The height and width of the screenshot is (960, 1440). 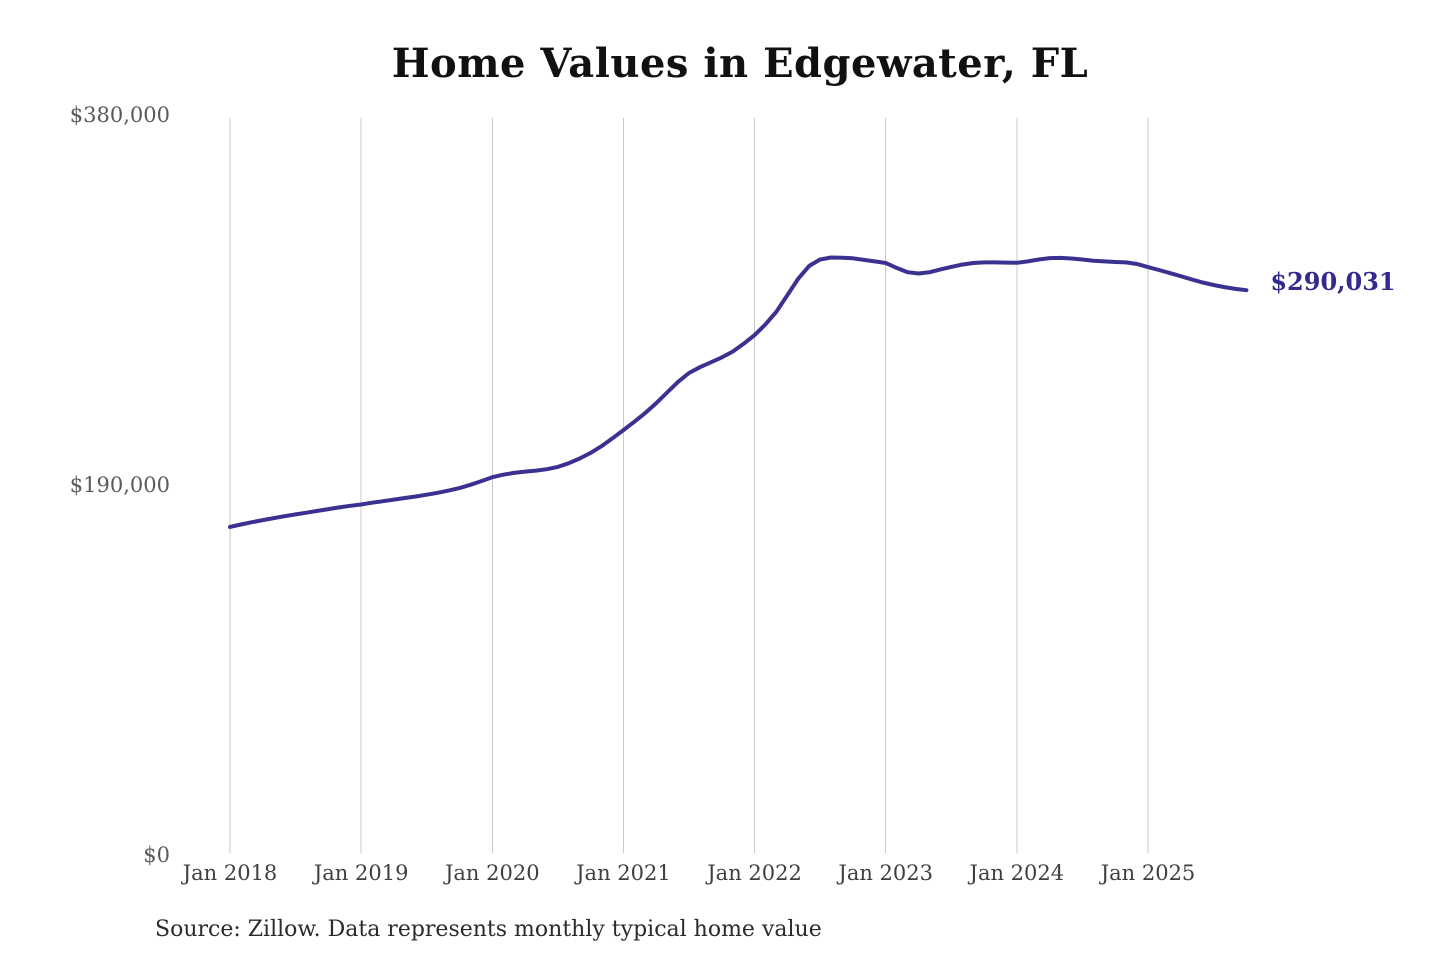 What do you see at coordinates (361, 873) in the screenshot?
I see `x-tick-label: Jan 2019` at bounding box center [361, 873].